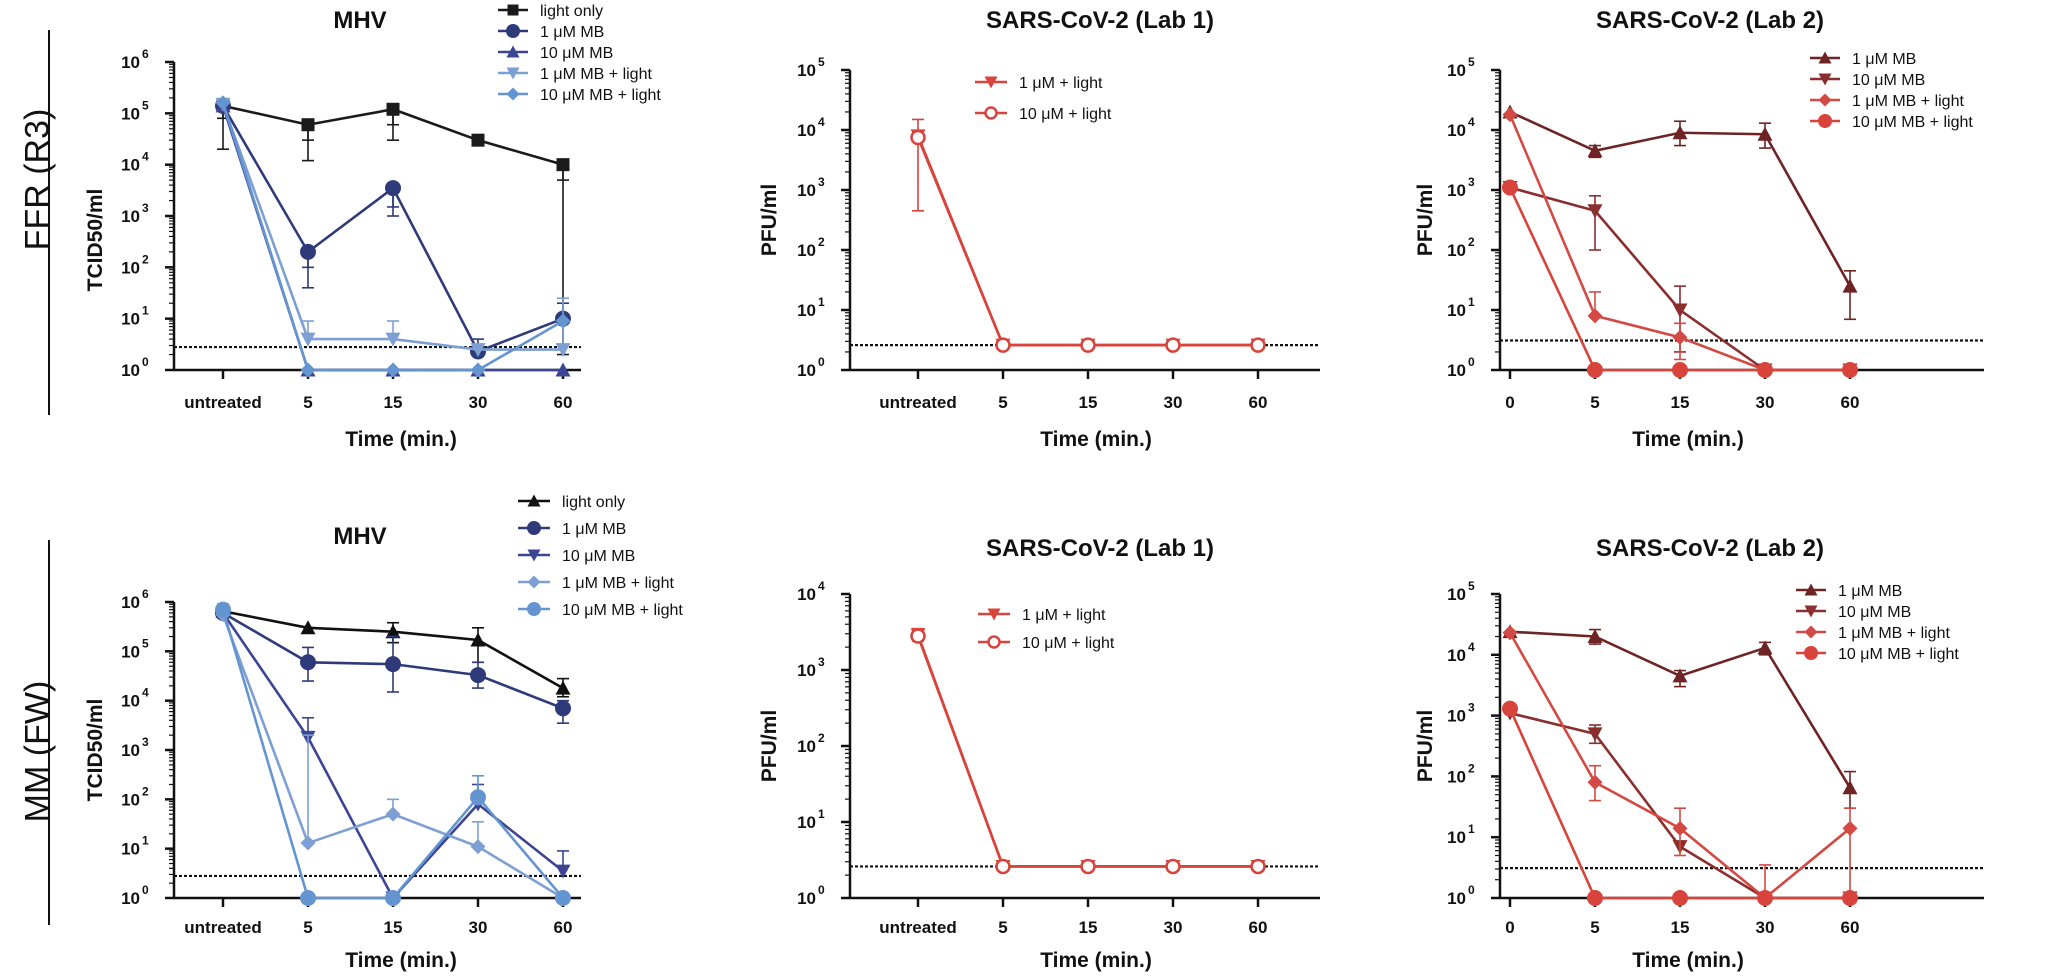 This screenshot has height=977, width=2048. What do you see at coordinates (917, 927) in the screenshot?
I see `x-tick-label: untreated` at bounding box center [917, 927].